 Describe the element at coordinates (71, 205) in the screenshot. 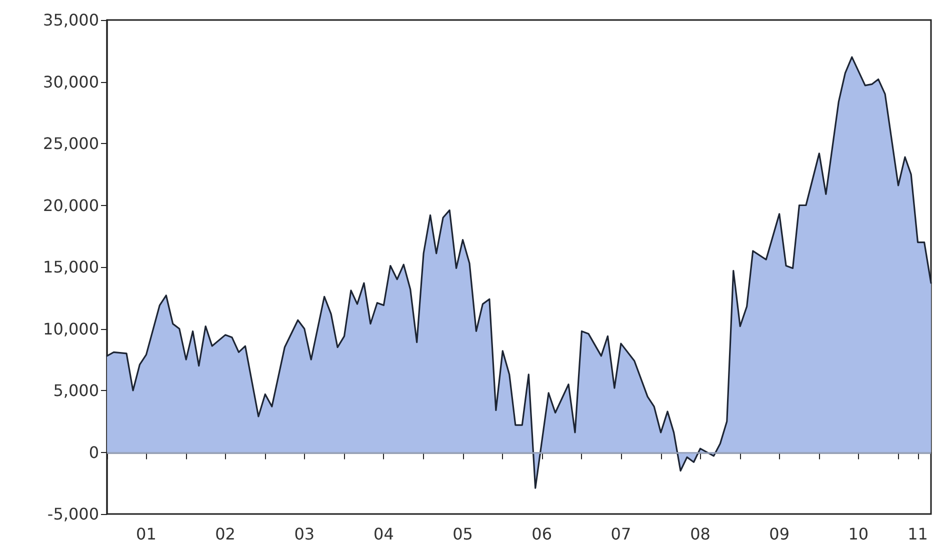

I see `y-tick-label: 20,000` at that location.